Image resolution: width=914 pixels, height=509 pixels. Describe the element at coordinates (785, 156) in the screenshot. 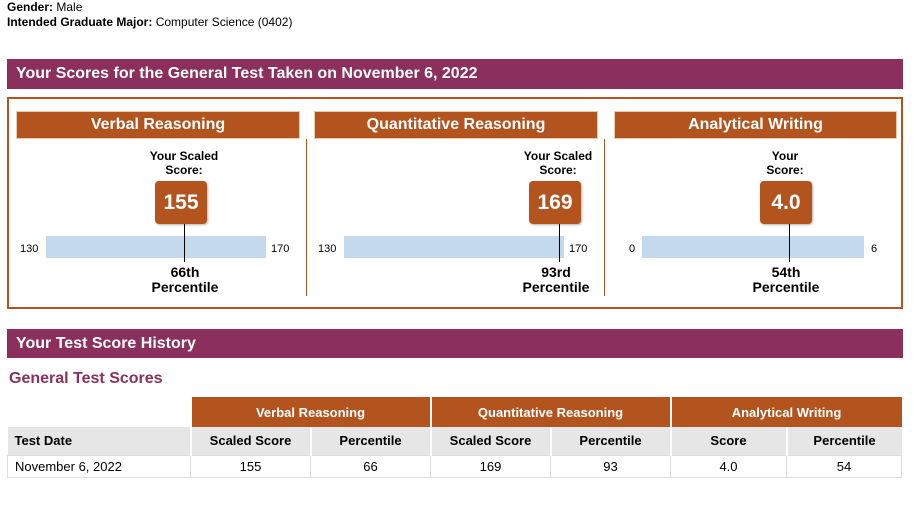

I see `score-label-line1: Your` at that location.